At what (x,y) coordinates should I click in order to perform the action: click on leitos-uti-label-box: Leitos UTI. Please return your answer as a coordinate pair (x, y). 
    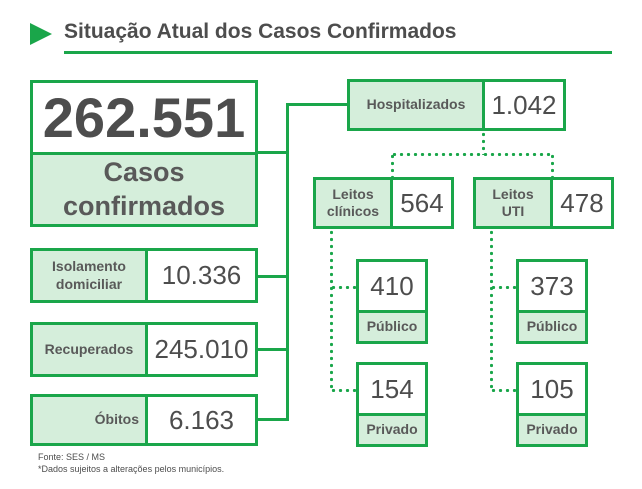
    Looking at the image, I should click on (513, 203).